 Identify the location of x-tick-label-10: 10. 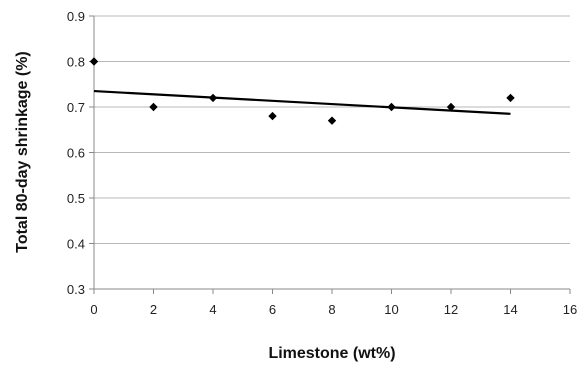
(391, 309).